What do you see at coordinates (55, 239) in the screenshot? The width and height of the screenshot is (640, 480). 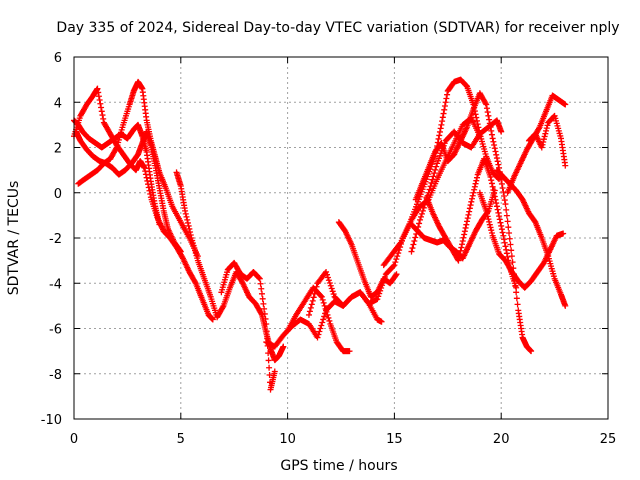 I see `y-tick-label: -2` at bounding box center [55, 239].